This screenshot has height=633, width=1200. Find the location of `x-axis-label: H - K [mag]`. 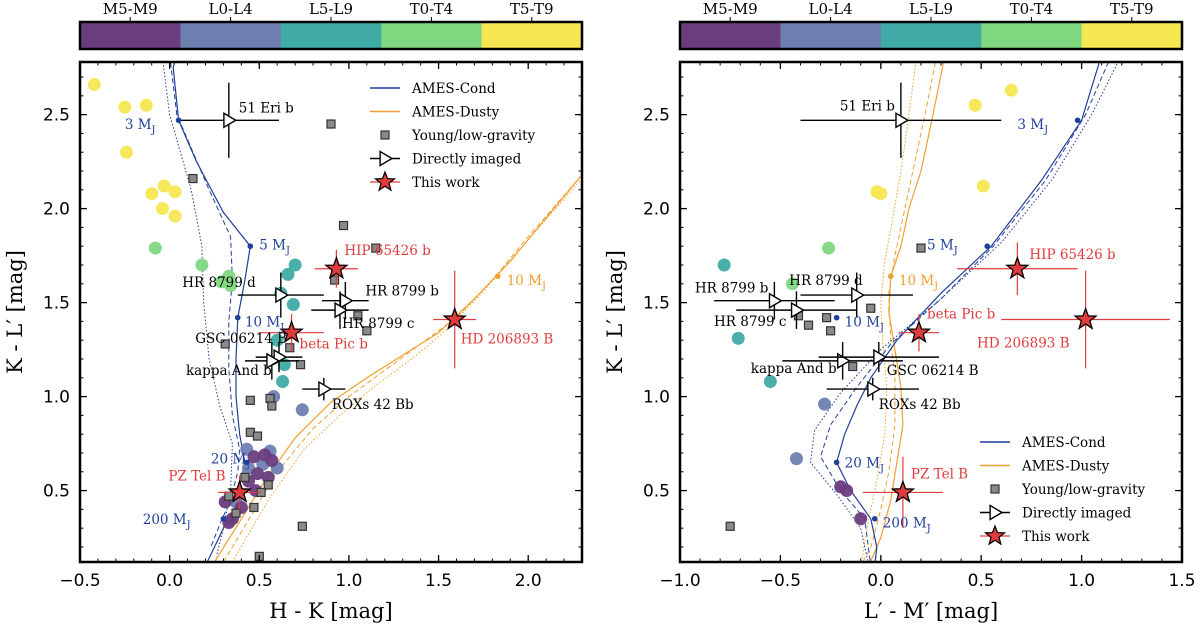

x-axis-label: H - K [mag] is located at coordinates (330, 611).